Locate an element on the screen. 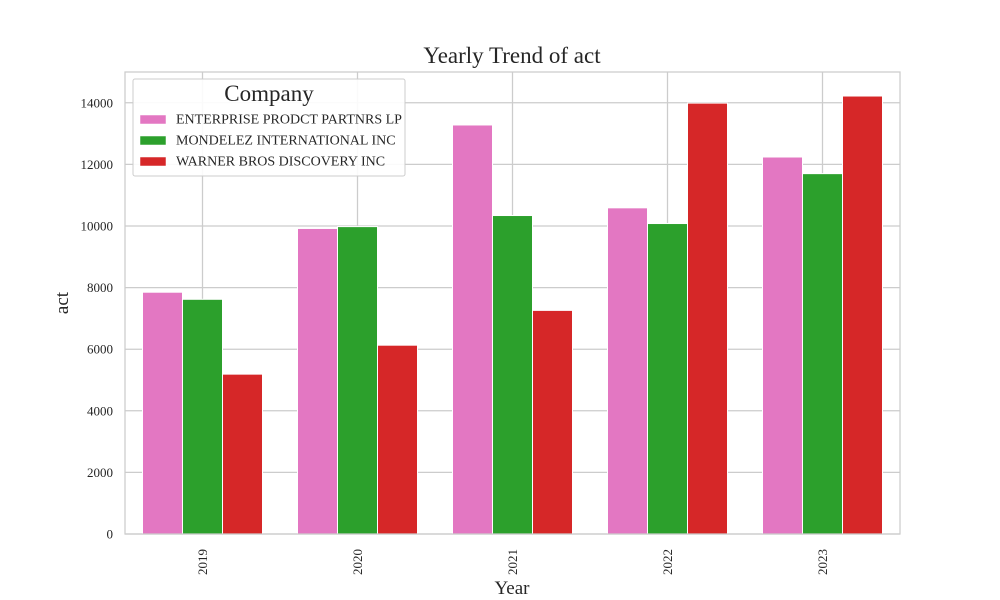  x-axis-label: Year is located at coordinates (512, 588).